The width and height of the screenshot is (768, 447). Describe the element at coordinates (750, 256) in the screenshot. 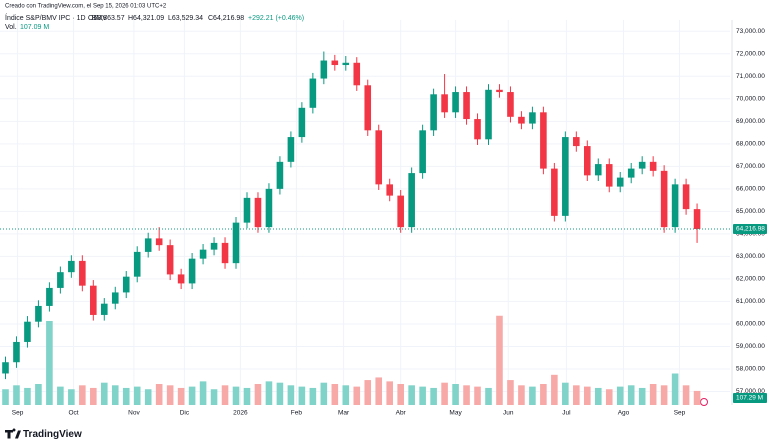

I see `y-tick-label: 63,000.00` at that location.